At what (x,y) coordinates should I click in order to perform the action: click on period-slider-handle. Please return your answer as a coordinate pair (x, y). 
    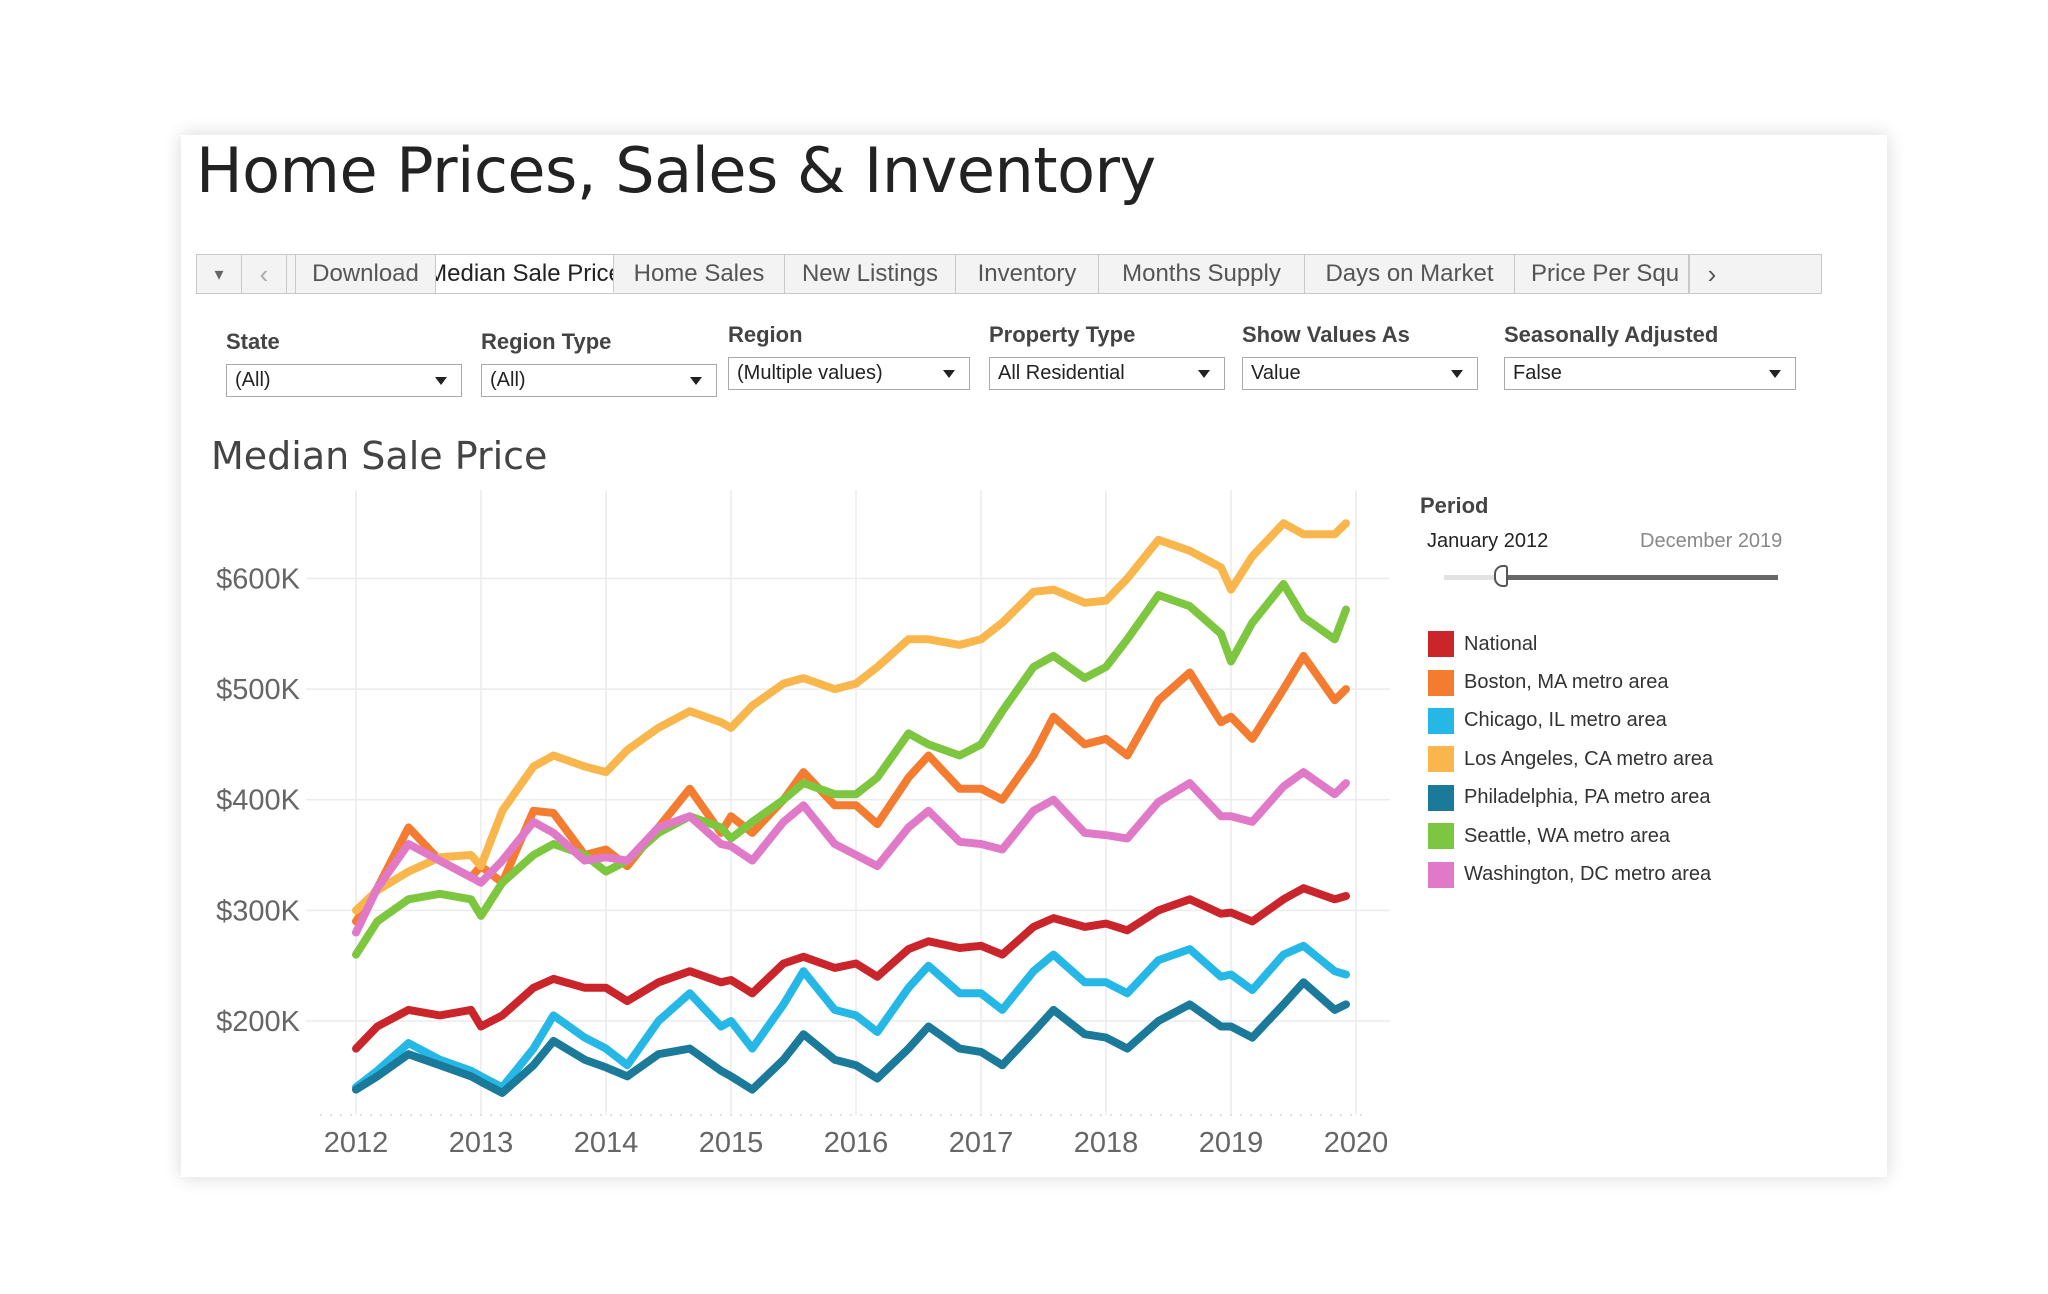
    Looking at the image, I should click on (1501, 576).